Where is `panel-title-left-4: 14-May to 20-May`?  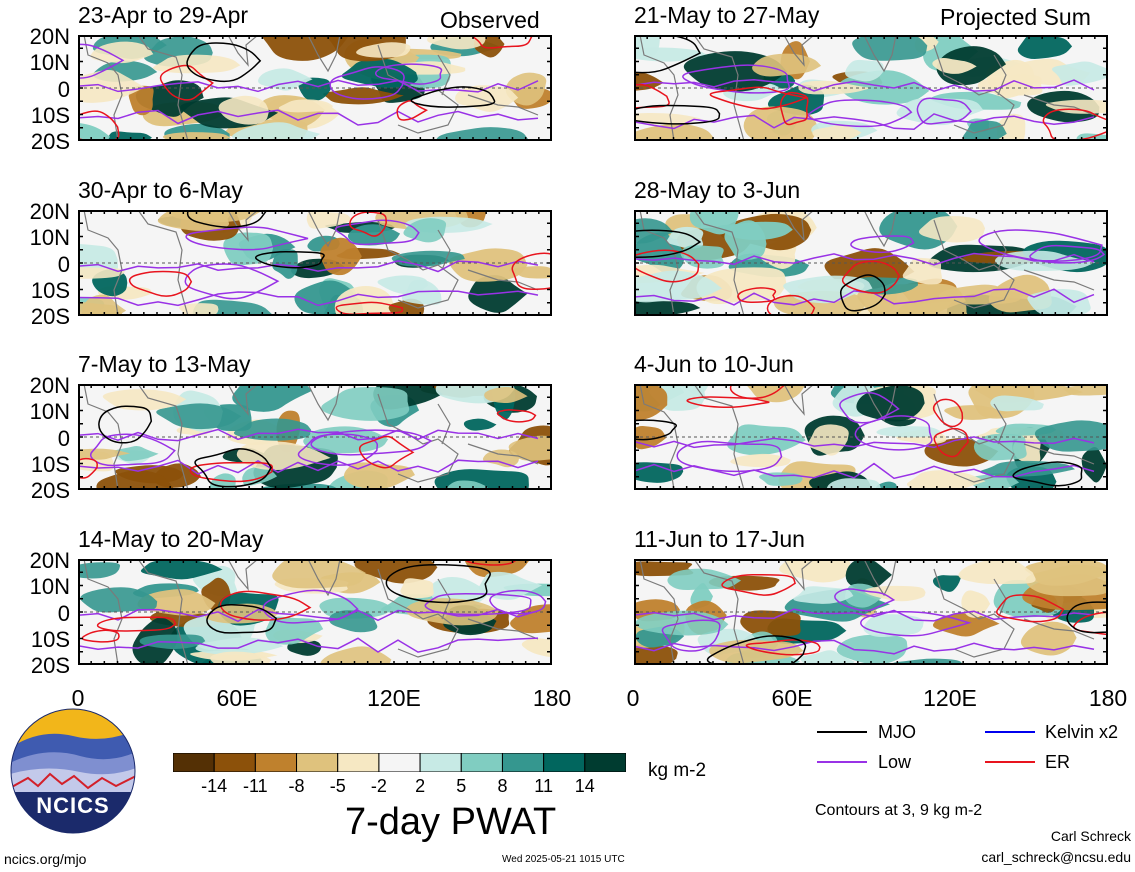
panel-title-left-4: 14-May to 20-May is located at coordinates (171, 539).